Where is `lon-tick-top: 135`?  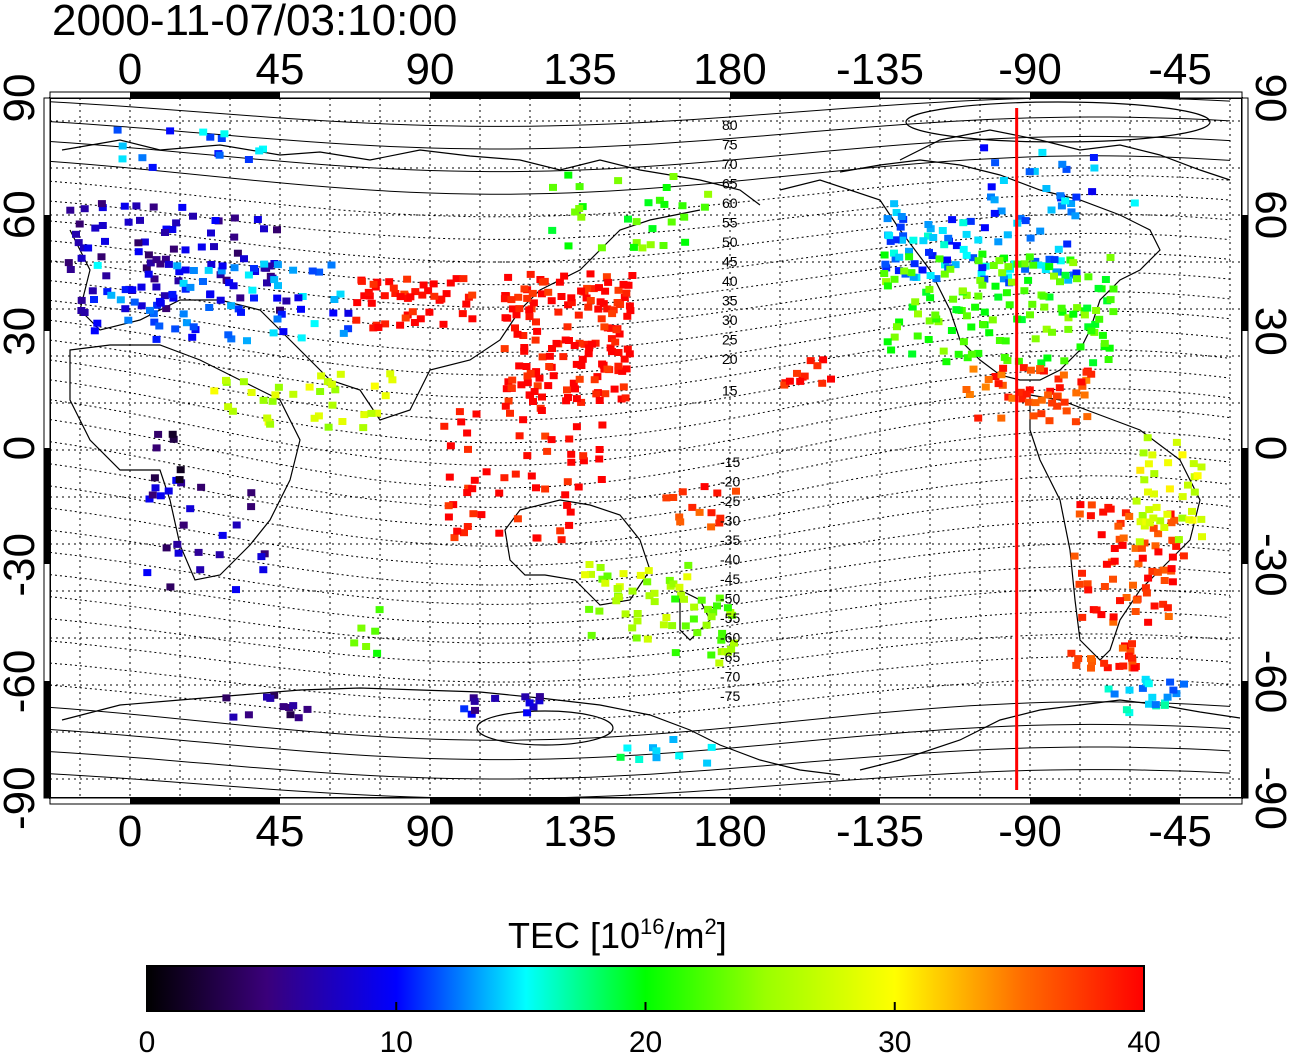 lon-tick-top: 135 is located at coordinates (579, 69).